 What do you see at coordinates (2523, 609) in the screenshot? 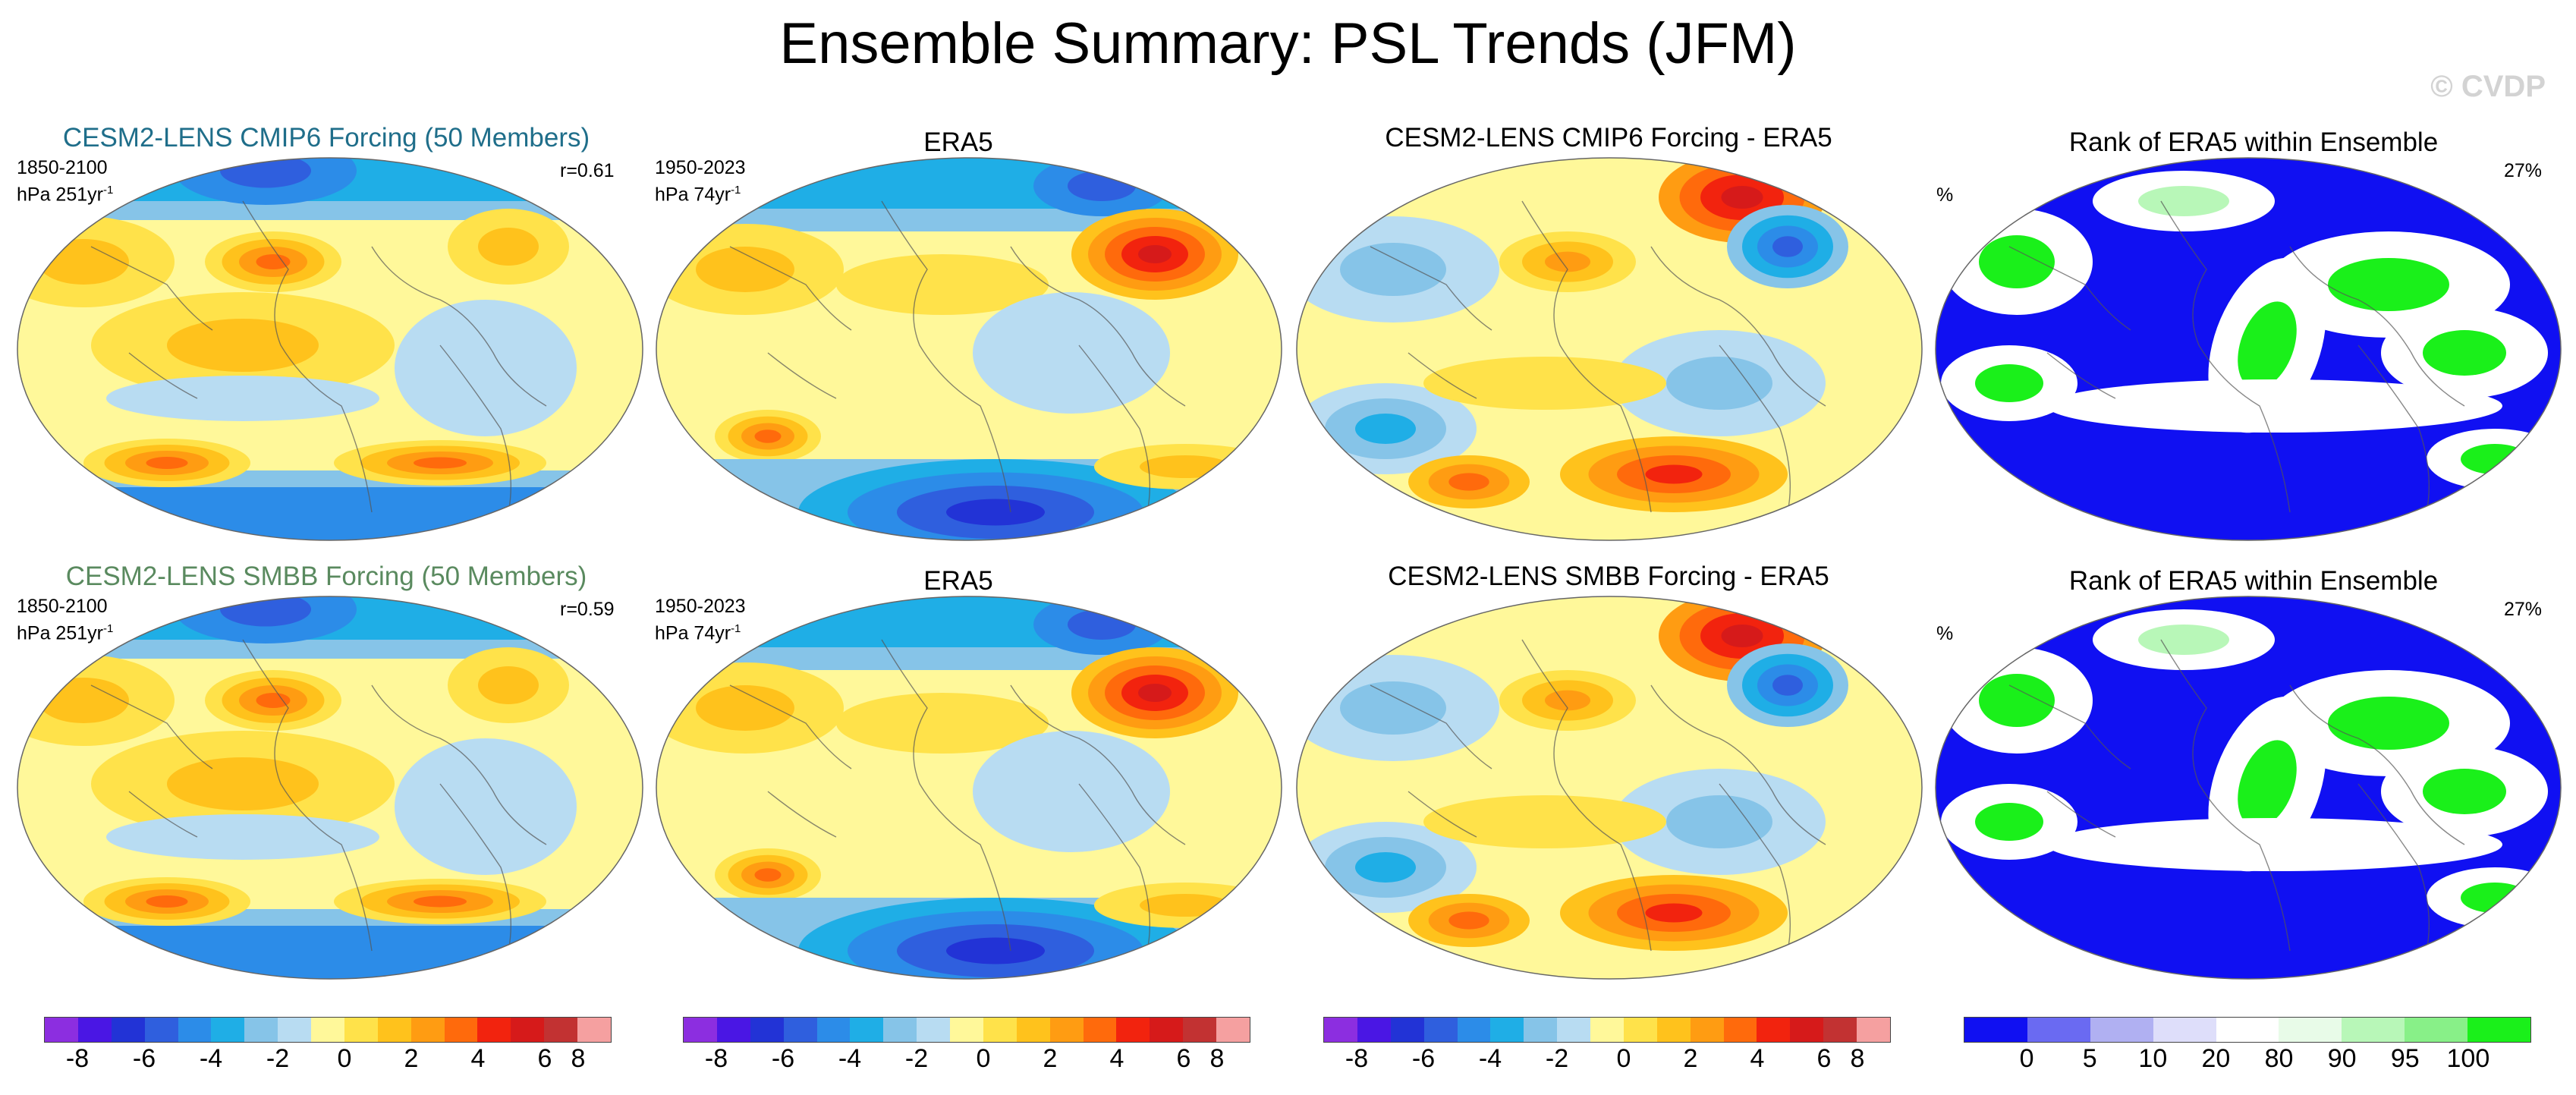
I see `rank-percent-value-row2: 27%` at bounding box center [2523, 609].